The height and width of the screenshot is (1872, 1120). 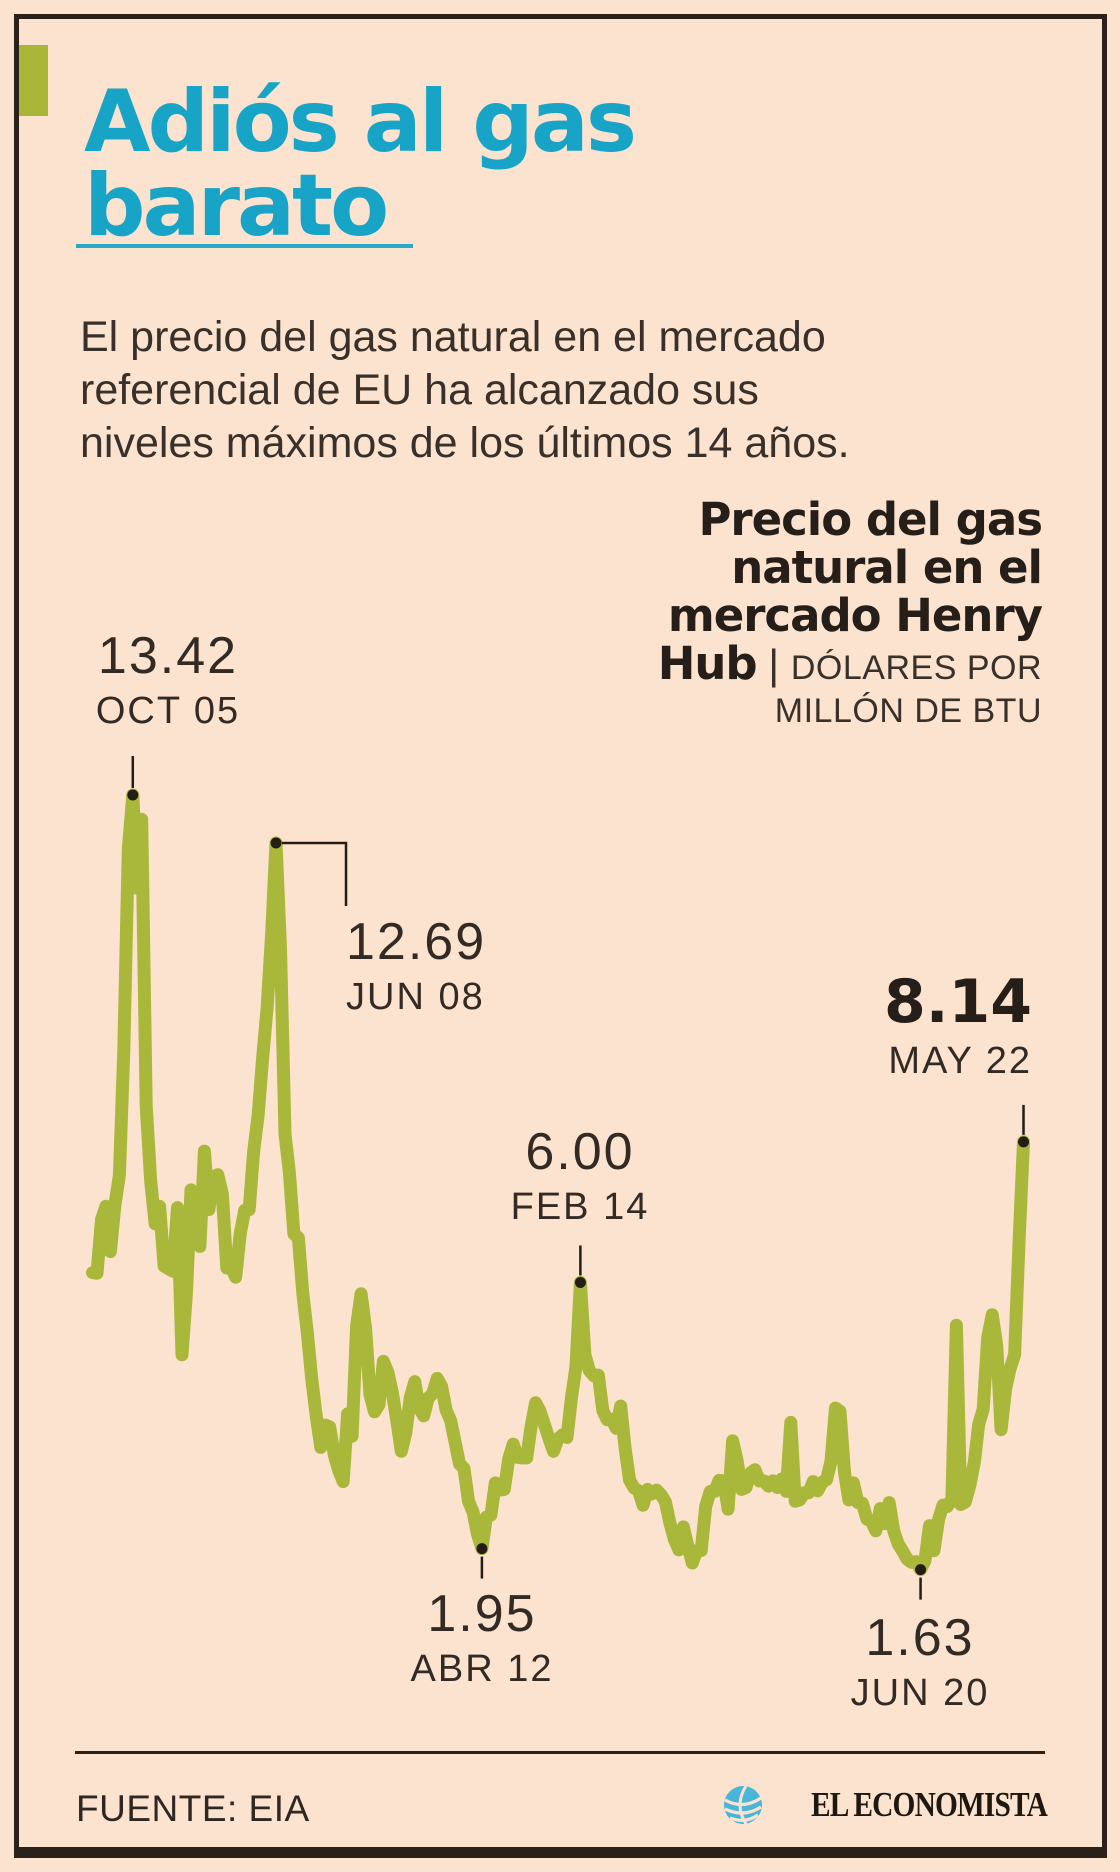 I want to click on title-underline, so click(x=244, y=246).